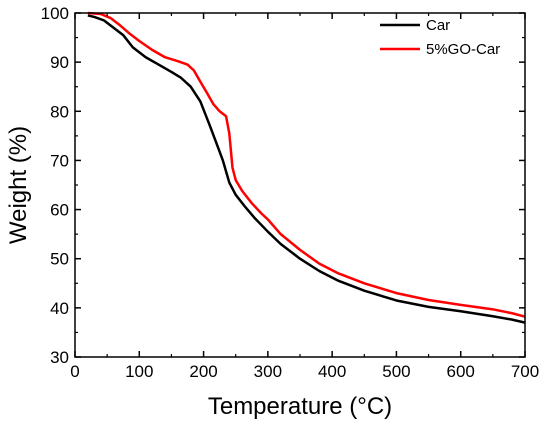  What do you see at coordinates (59, 62) in the screenshot?
I see `y-tick-label: 90` at bounding box center [59, 62].